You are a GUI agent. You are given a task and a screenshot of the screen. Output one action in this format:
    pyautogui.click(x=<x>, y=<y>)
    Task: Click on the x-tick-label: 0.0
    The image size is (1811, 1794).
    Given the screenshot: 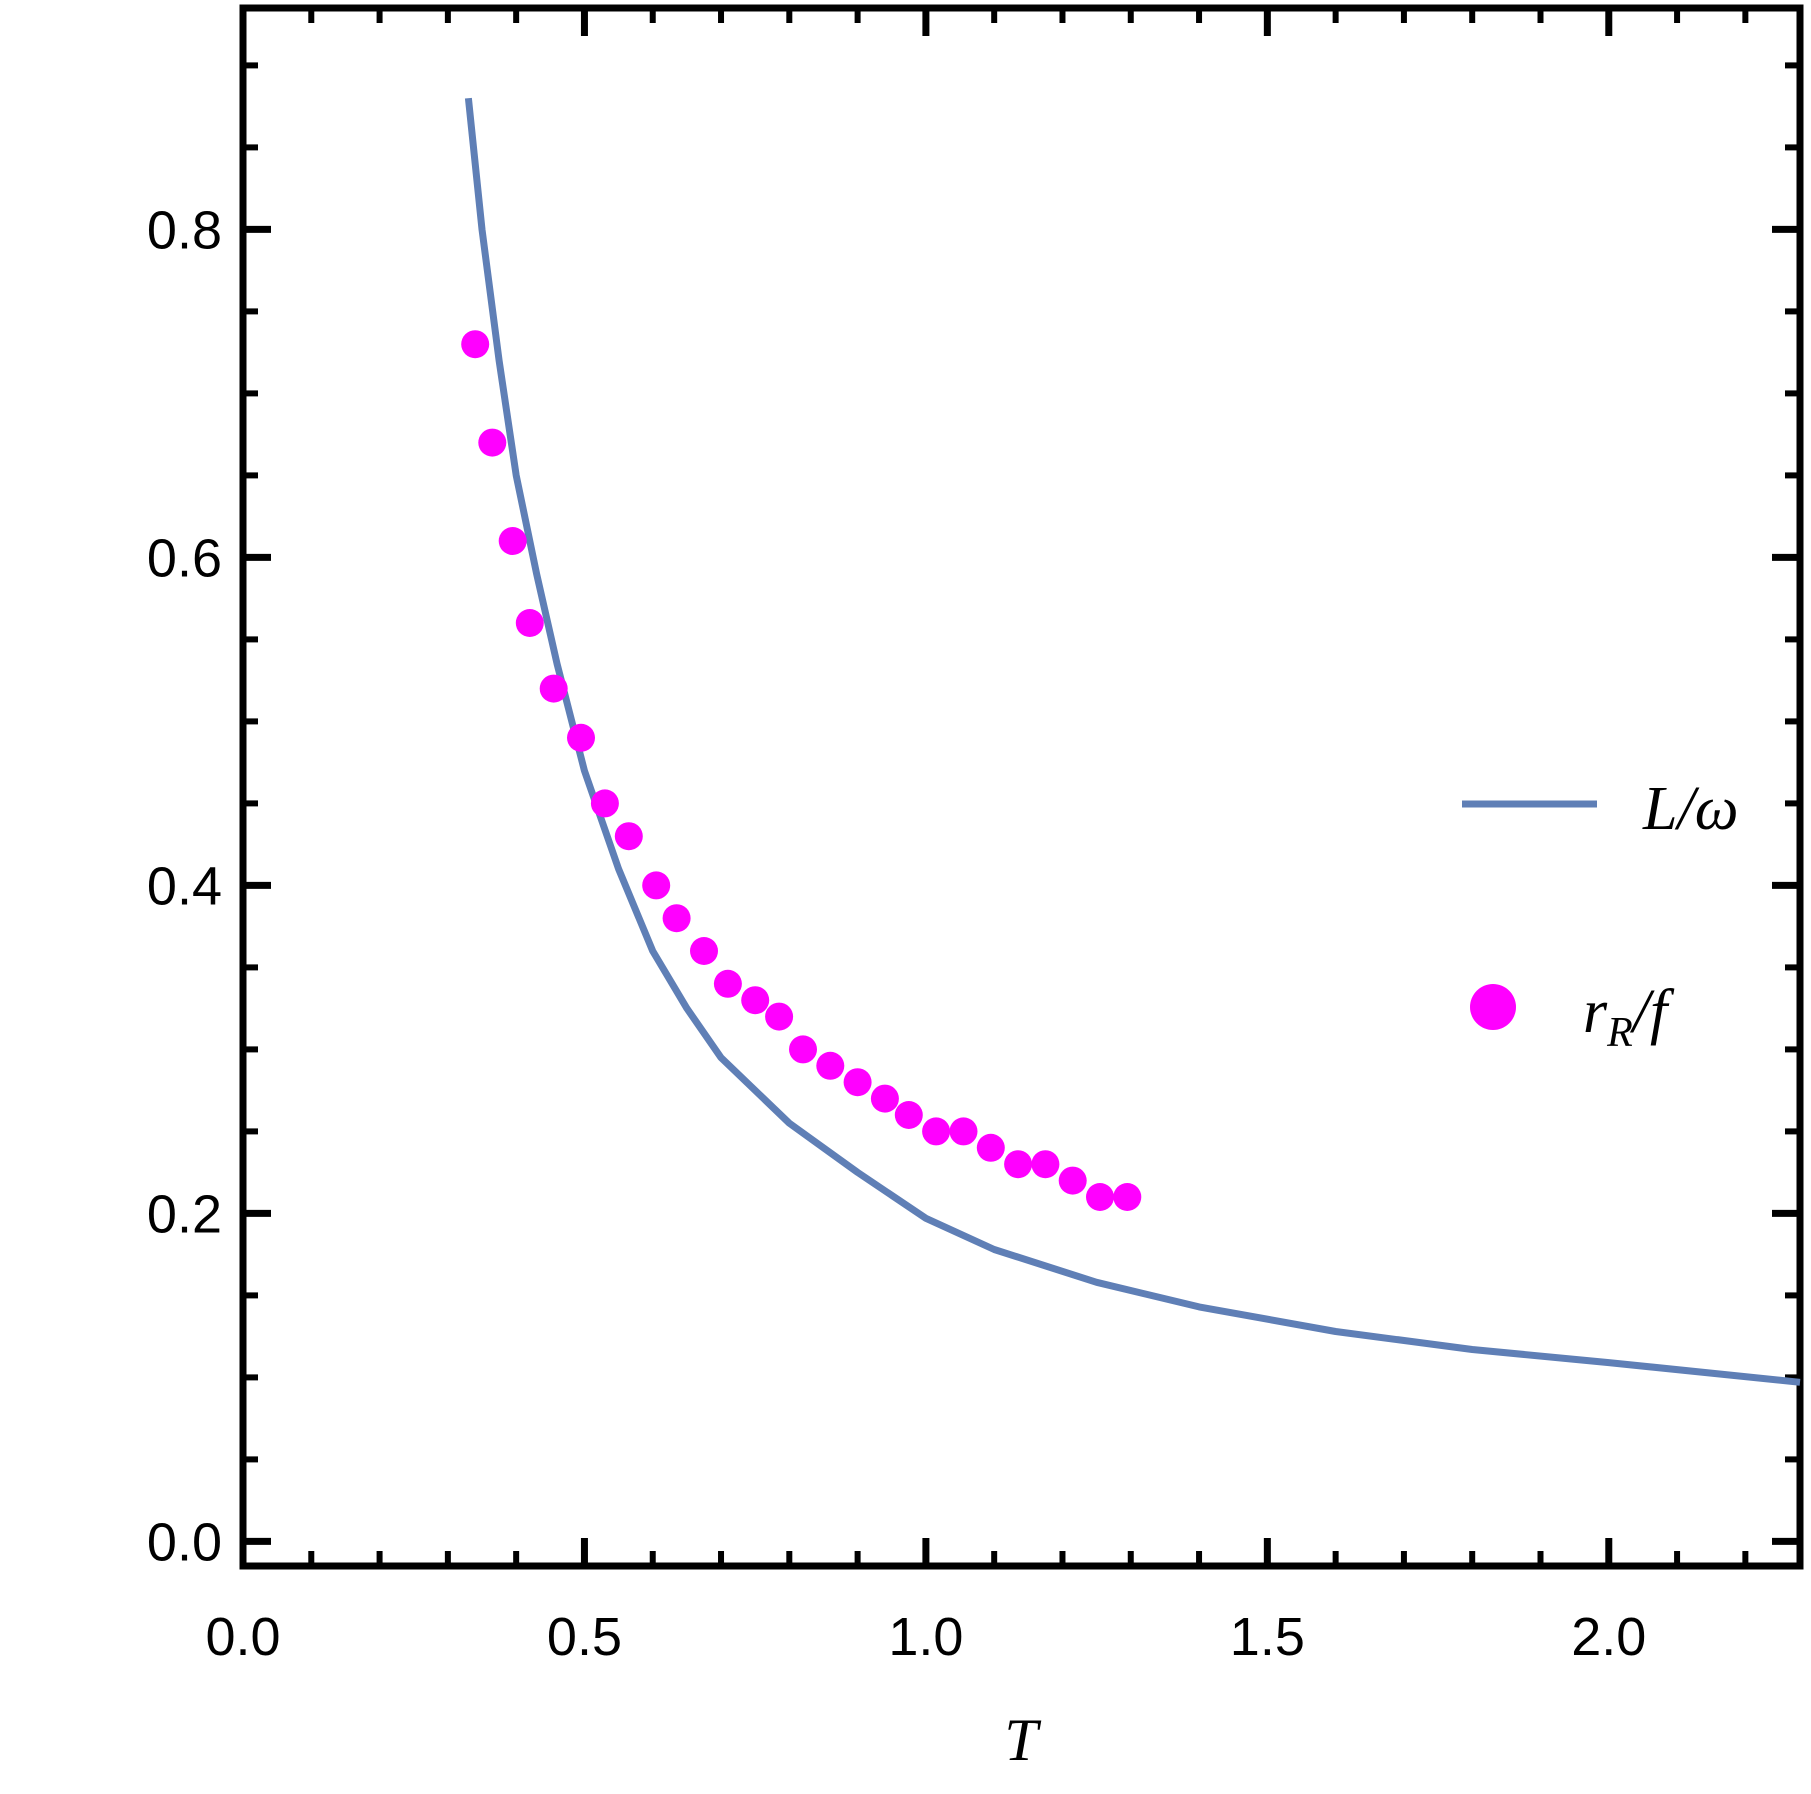 What is the action you would take?
    pyautogui.click(x=242, y=1637)
    